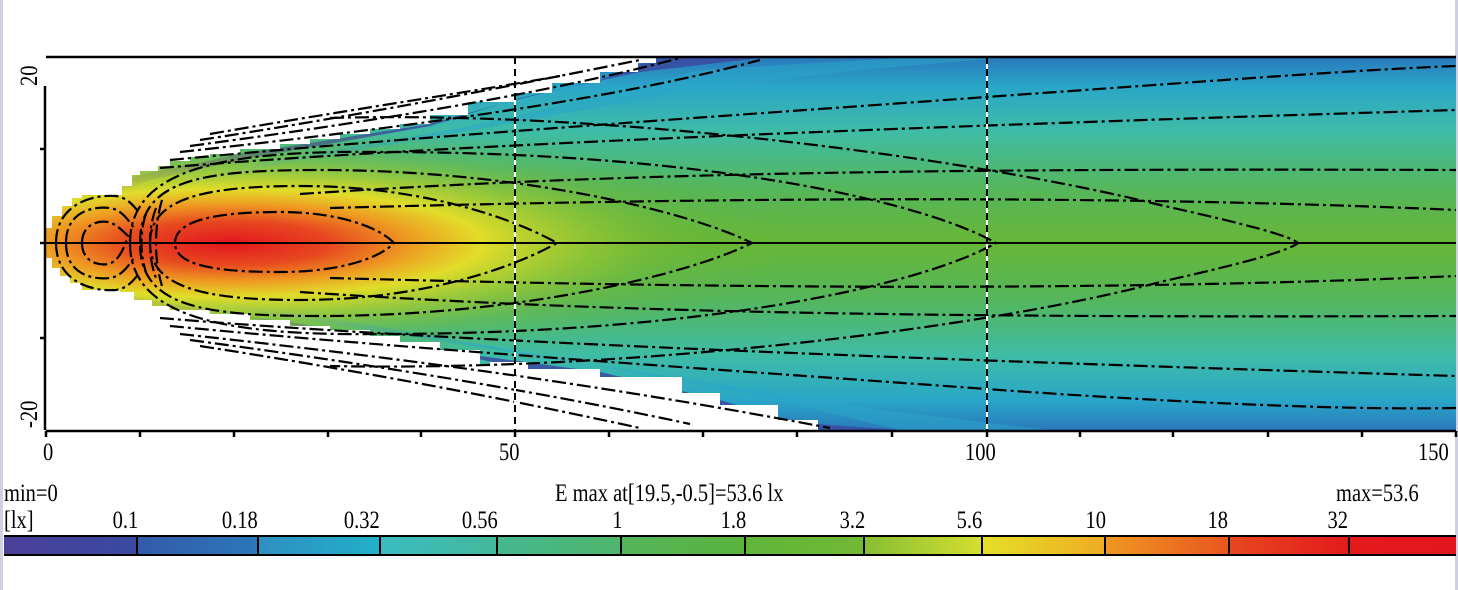  What do you see at coordinates (509, 452) in the screenshot?
I see `x-tick-label-50: 50` at bounding box center [509, 452].